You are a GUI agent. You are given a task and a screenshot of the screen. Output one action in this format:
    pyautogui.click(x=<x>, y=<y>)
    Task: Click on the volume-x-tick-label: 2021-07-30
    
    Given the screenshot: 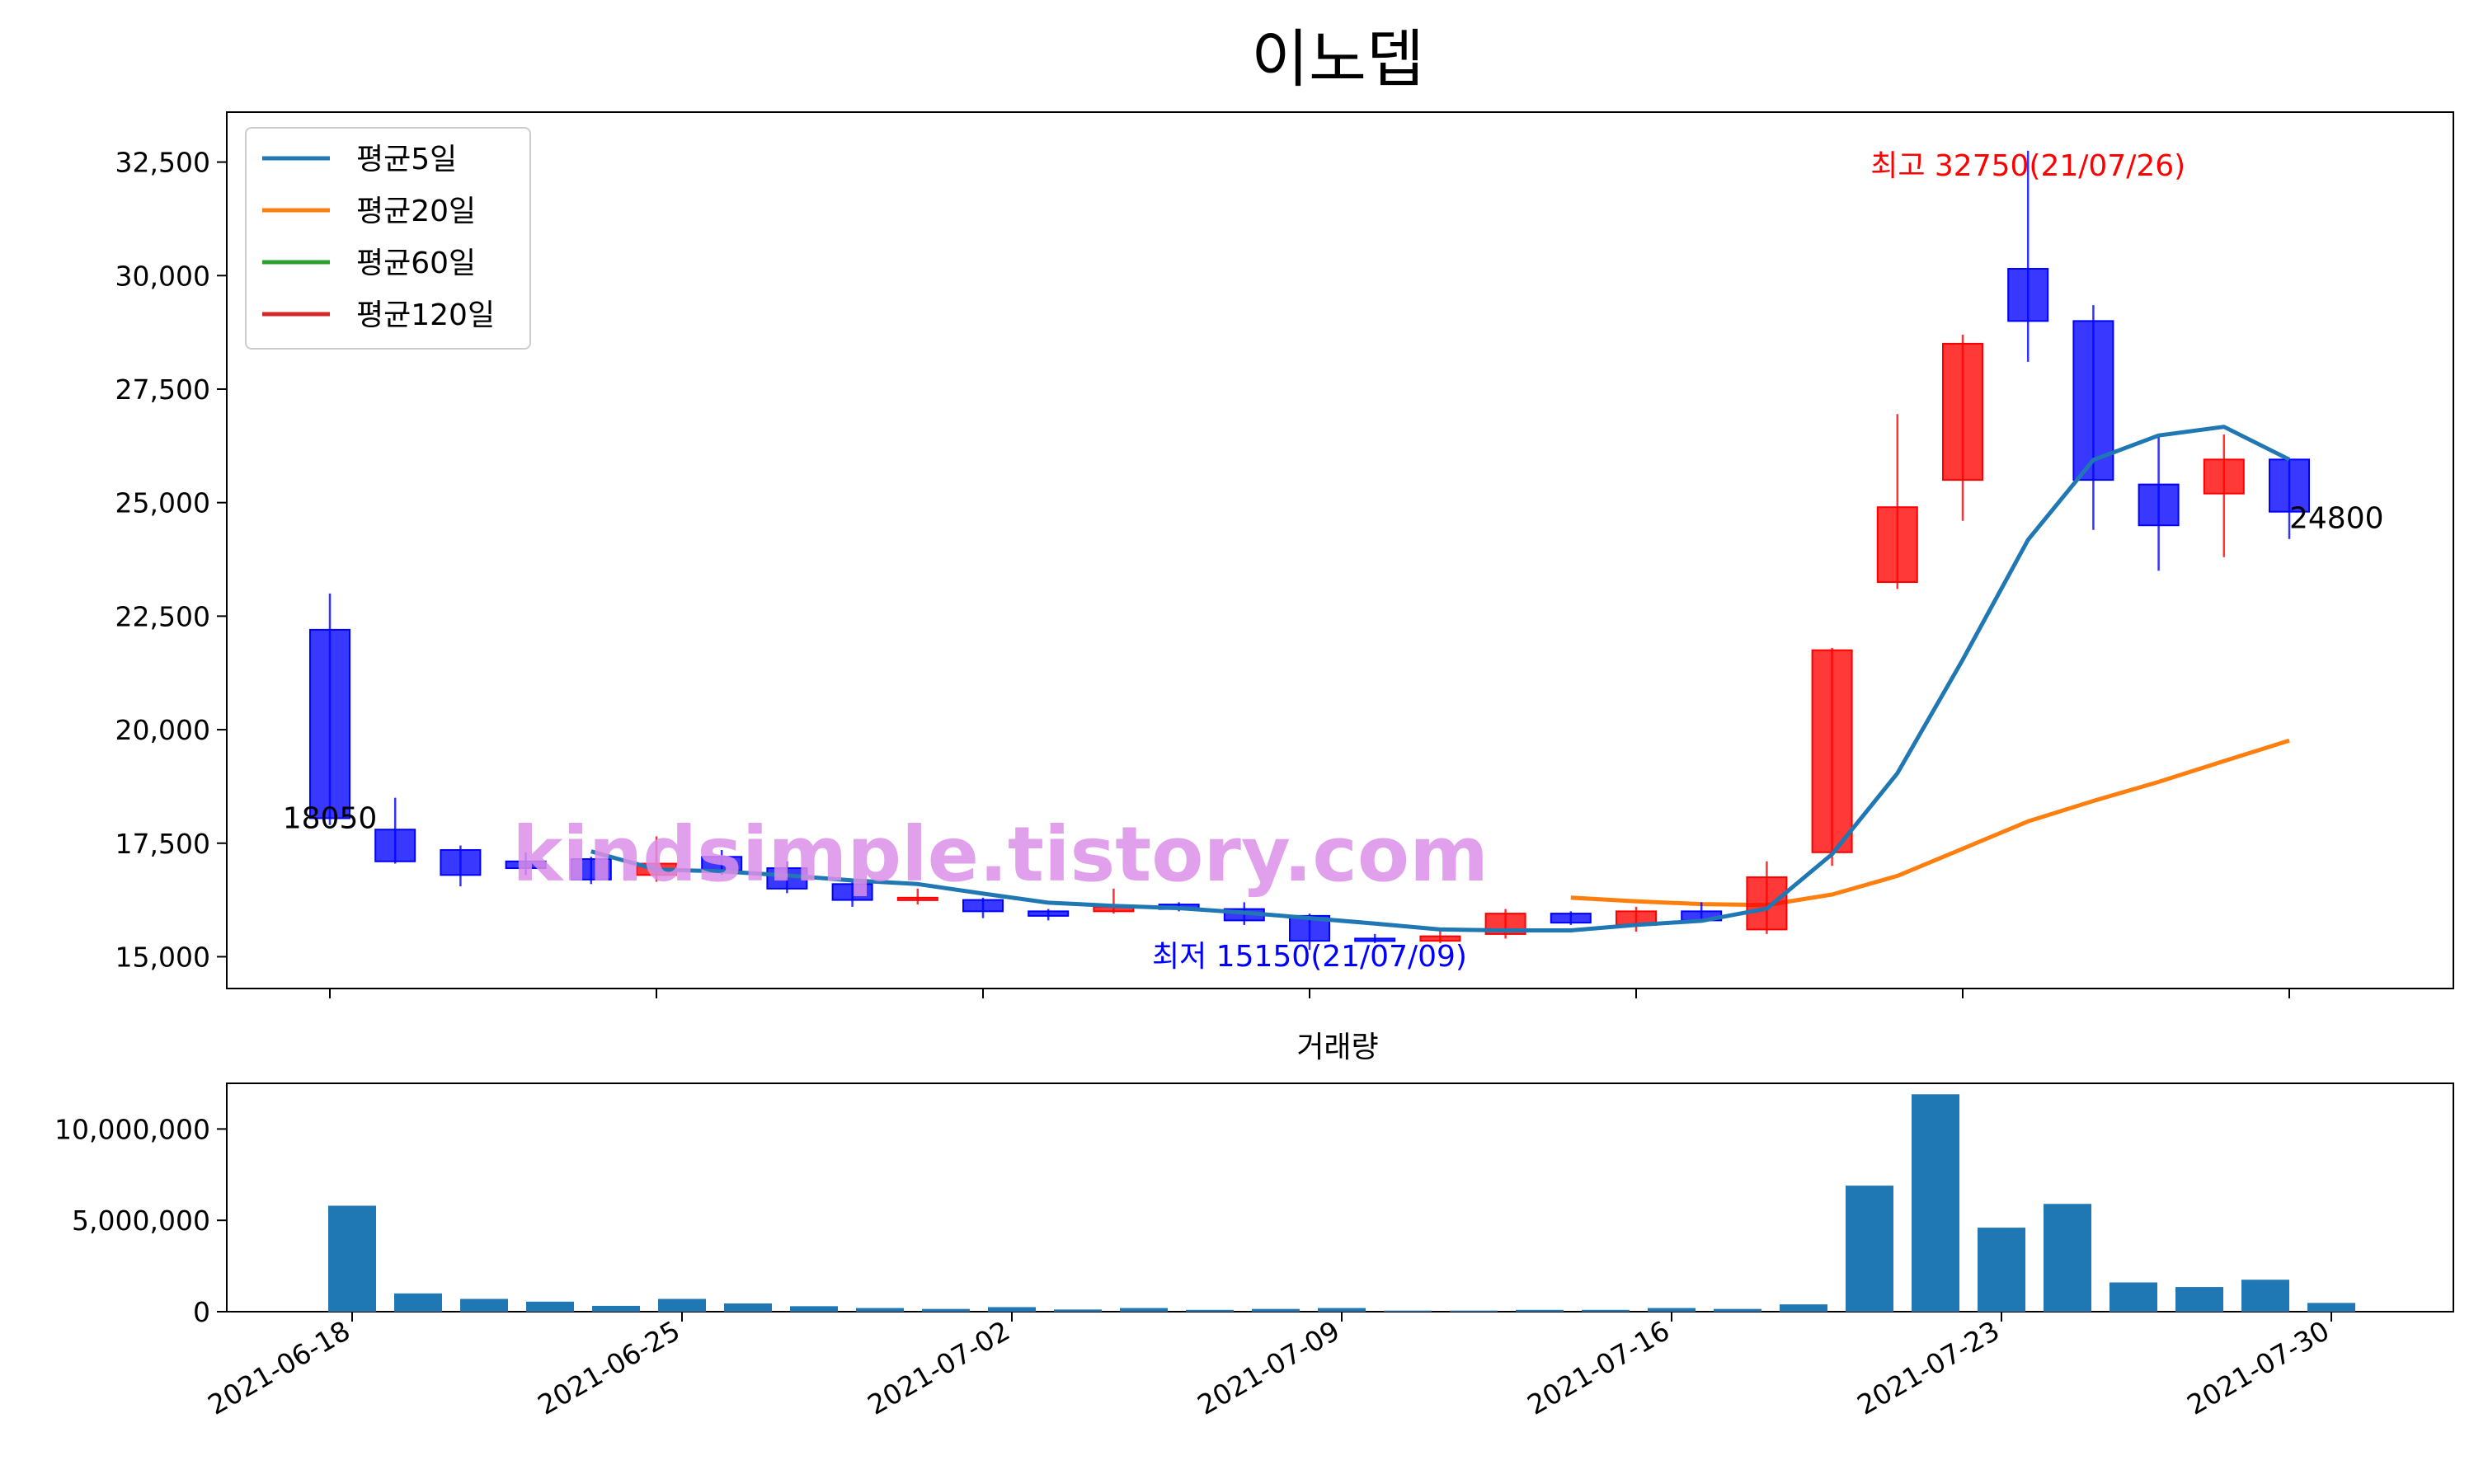 What is the action you would take?
    pyautogui.click(x=2258, y=1367)
    